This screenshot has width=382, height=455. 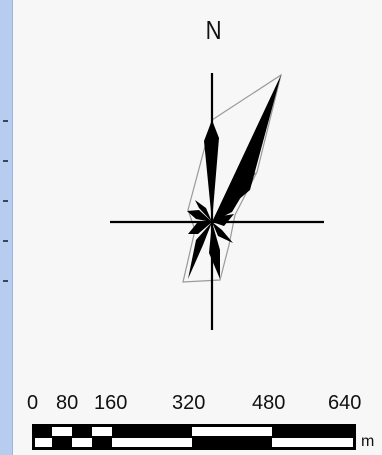 What do you see at coordinates (234, 197) in the screenshot?
I see `petal-ene` at bounding box center [234, 197].